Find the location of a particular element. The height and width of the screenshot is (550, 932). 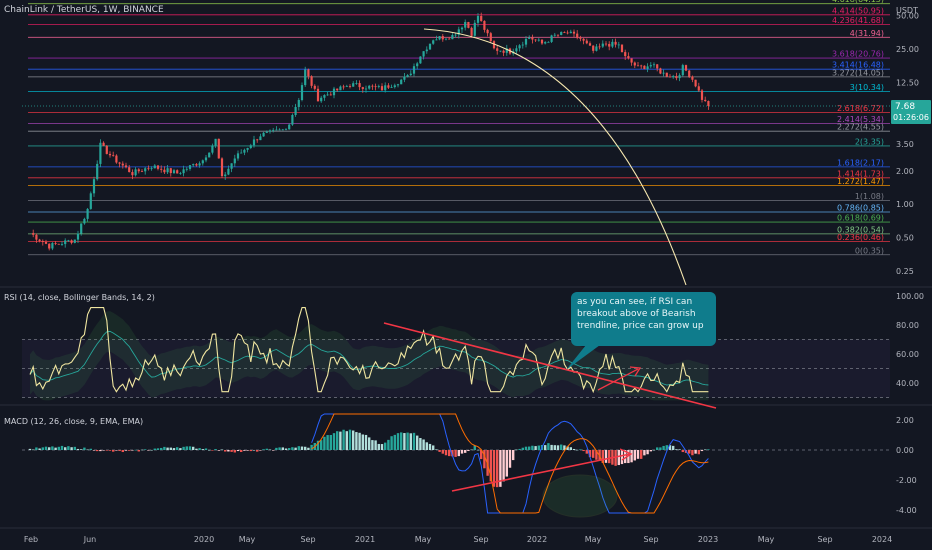

price-axis-tick: 25.00 is located at coordinates (907, 49).